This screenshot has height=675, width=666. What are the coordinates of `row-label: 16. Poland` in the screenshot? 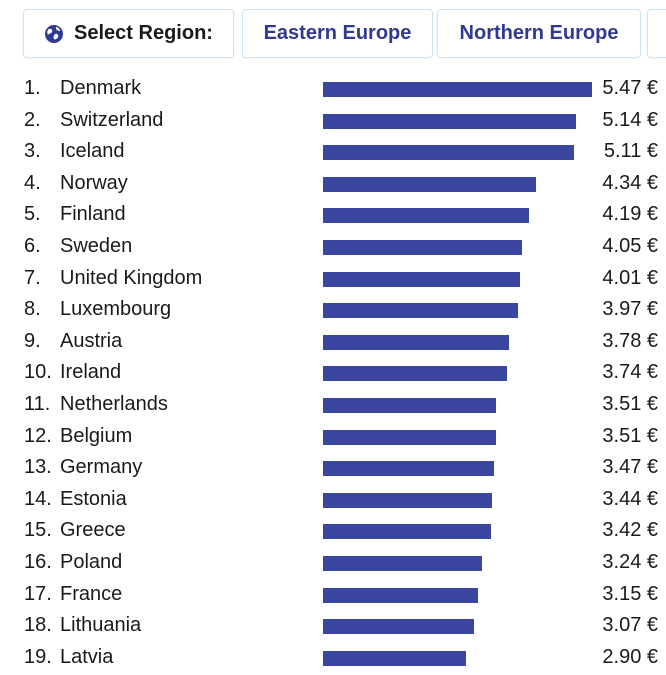 It's located at (73, 562).